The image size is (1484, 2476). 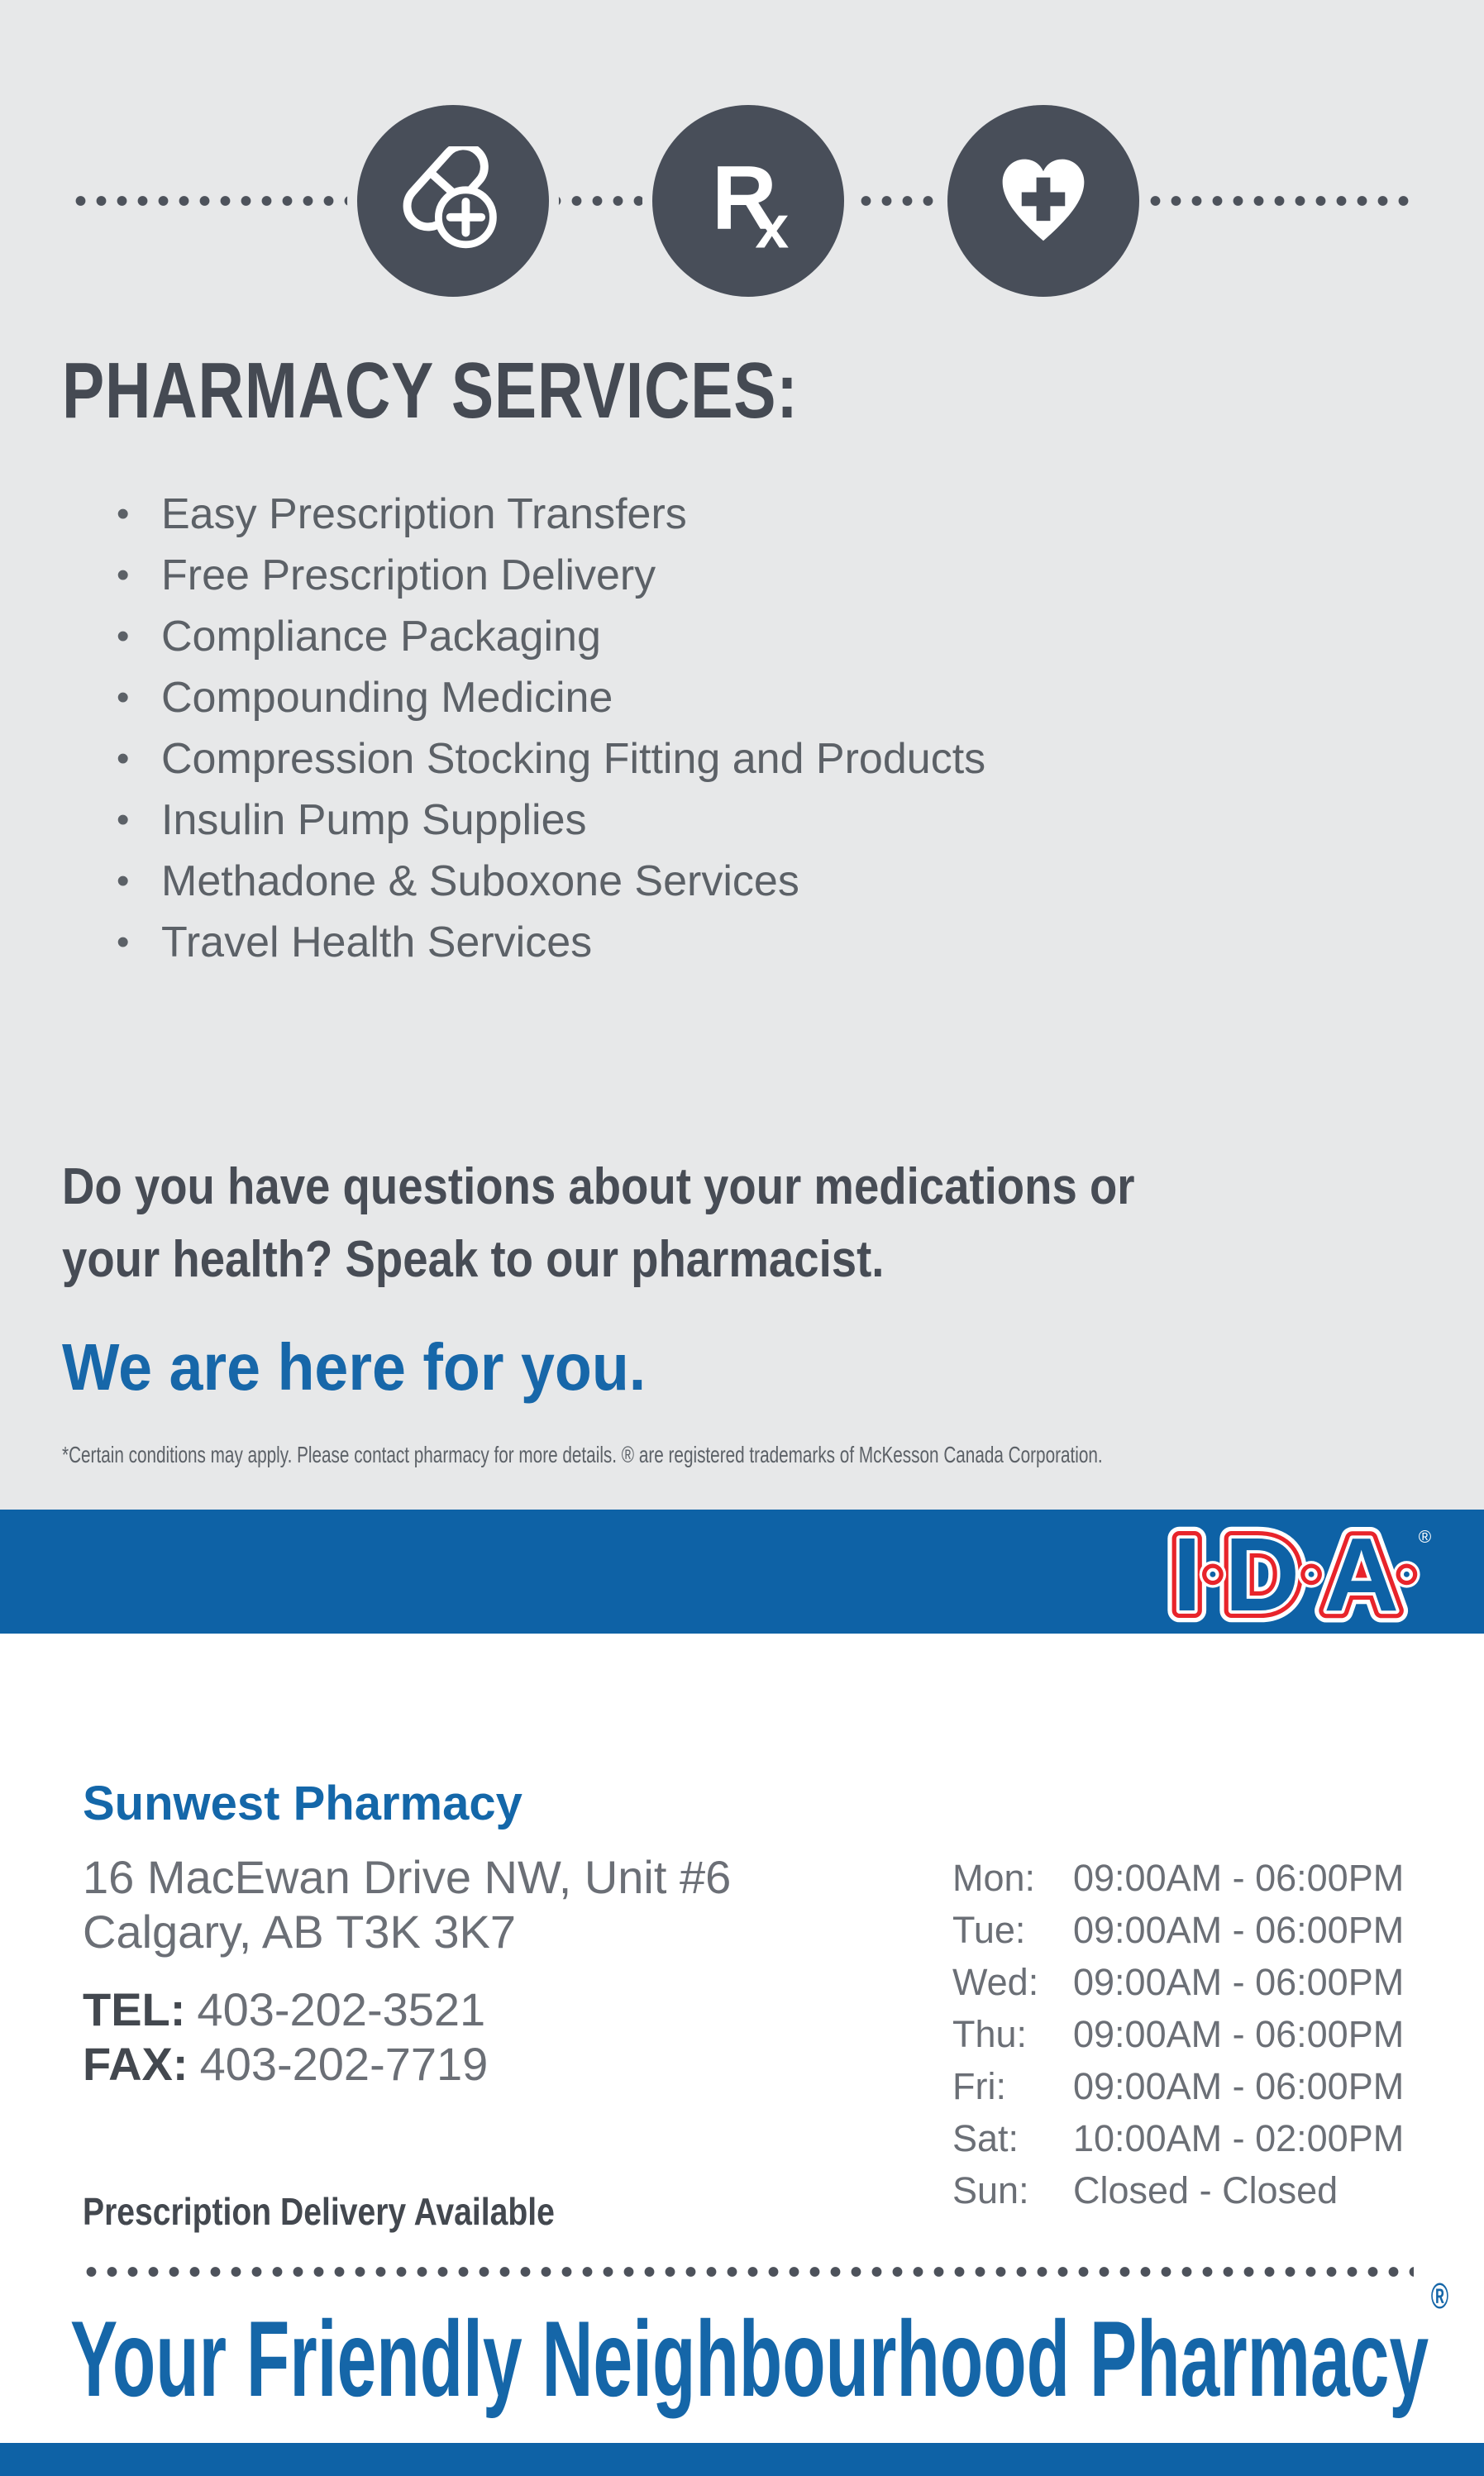 I want to click on hours-row: Sat: 10:00AM - 02:00PM, so click(x=1179, y=2138).